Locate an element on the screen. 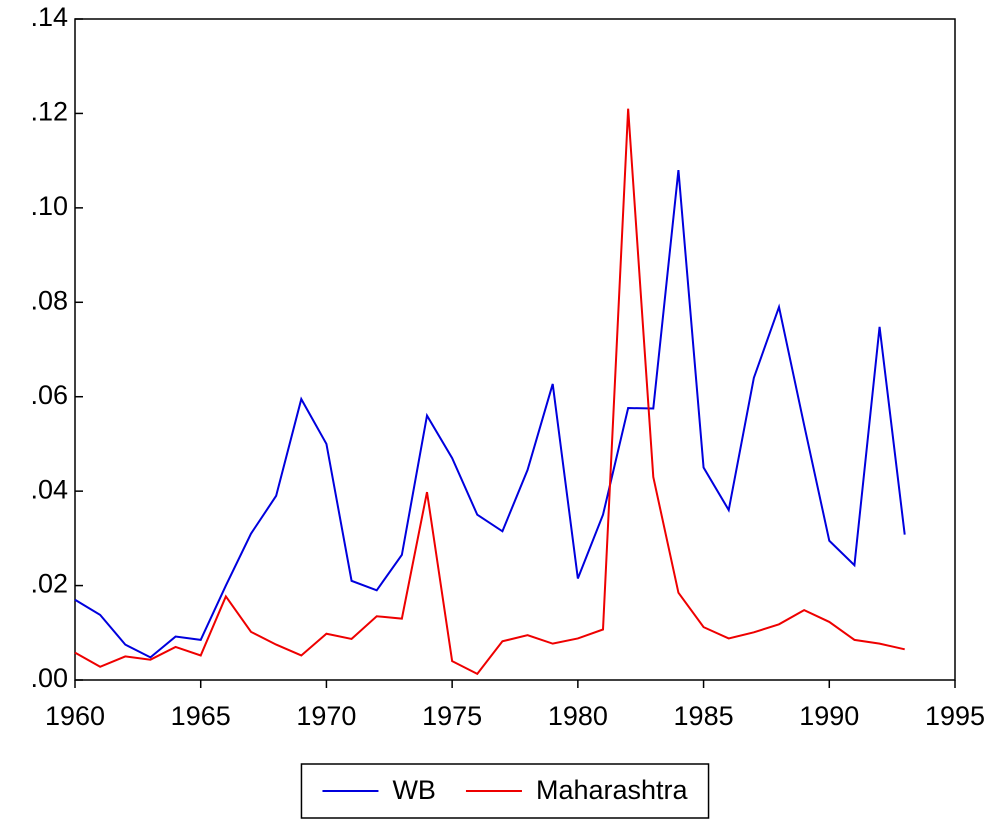 The image size is (996, 835). y-tick-label: .04 is located at coordinates (49, 489).